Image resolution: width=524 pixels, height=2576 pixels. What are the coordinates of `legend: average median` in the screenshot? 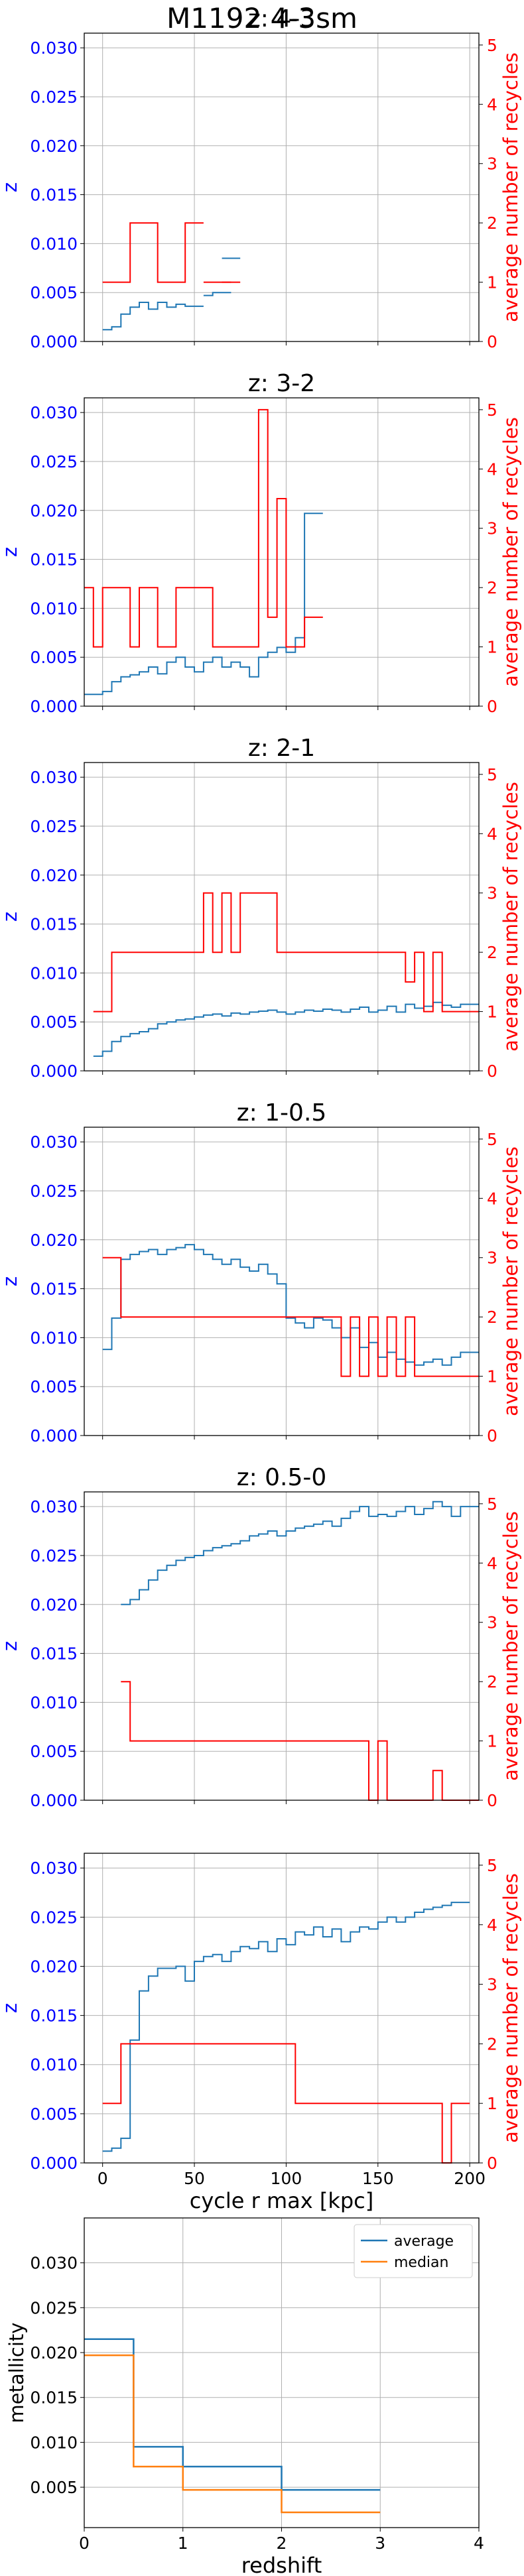 It's located at (413, 2251).